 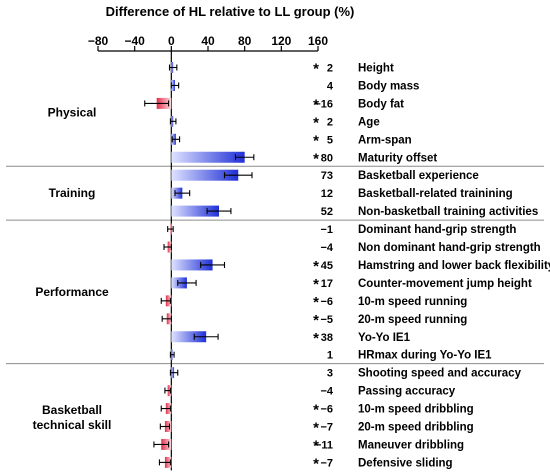 What do you see at coordinates (397, 158) in the screenshot?
I see `category-label: Maturity offset` at bounding box center [397, 158].